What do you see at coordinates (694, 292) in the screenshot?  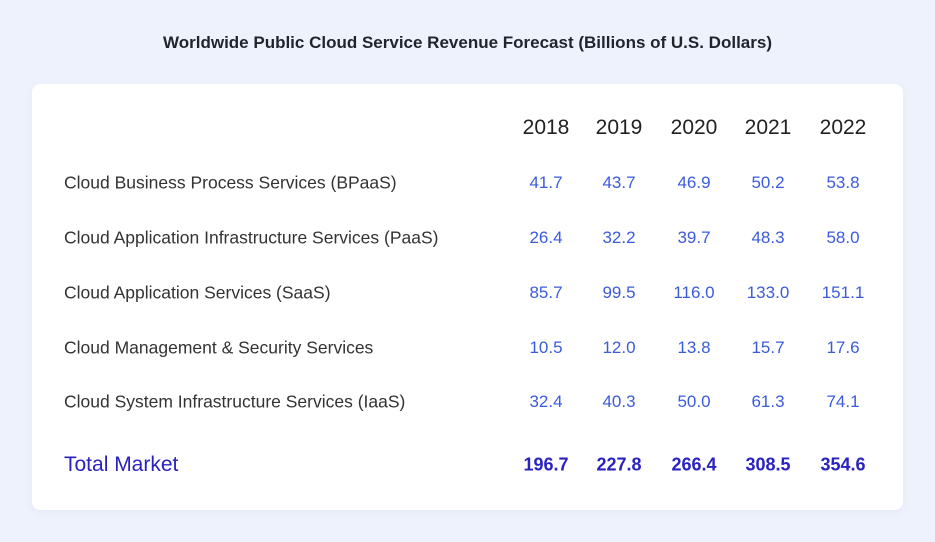 I see `table-cell: 116.0` at bounding box center [694, 292].